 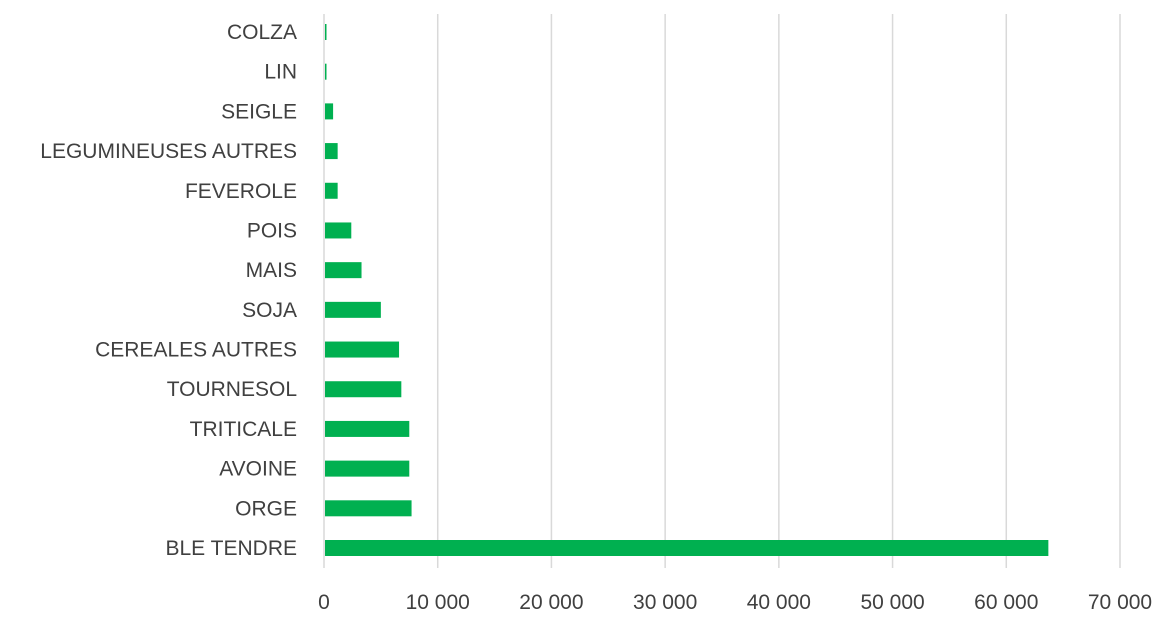 What do you see at coordinates (368, 508) in the screenshot?
I see `bar-orge` at bounding box center [368, 508].